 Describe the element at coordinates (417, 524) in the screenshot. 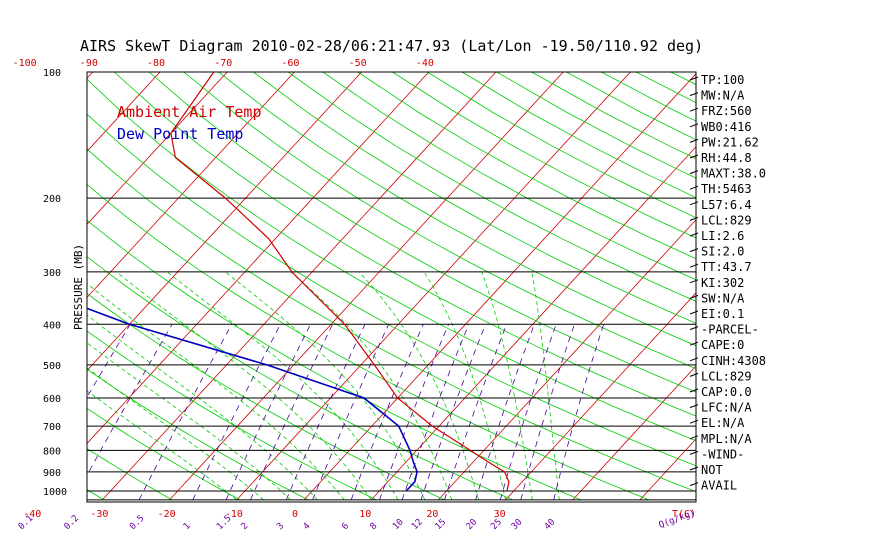

I see `mixing-ratio-tick: 12` at that location.